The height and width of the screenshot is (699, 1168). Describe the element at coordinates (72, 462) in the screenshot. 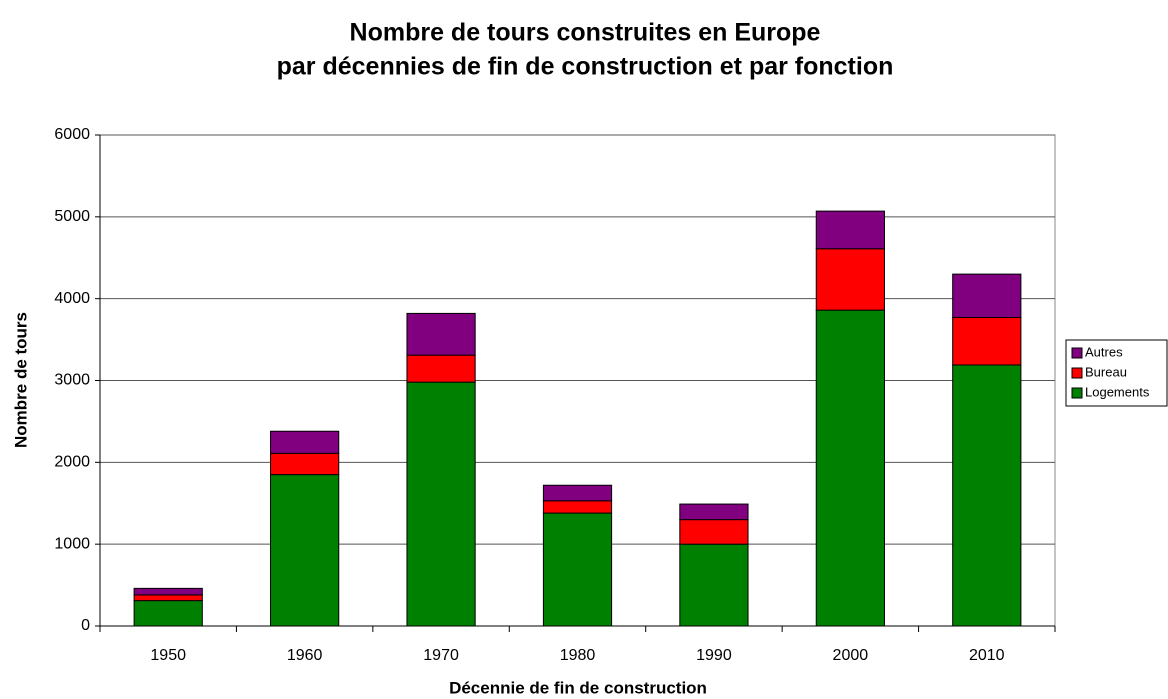

I see `y-tick-label: 2000` at that location.